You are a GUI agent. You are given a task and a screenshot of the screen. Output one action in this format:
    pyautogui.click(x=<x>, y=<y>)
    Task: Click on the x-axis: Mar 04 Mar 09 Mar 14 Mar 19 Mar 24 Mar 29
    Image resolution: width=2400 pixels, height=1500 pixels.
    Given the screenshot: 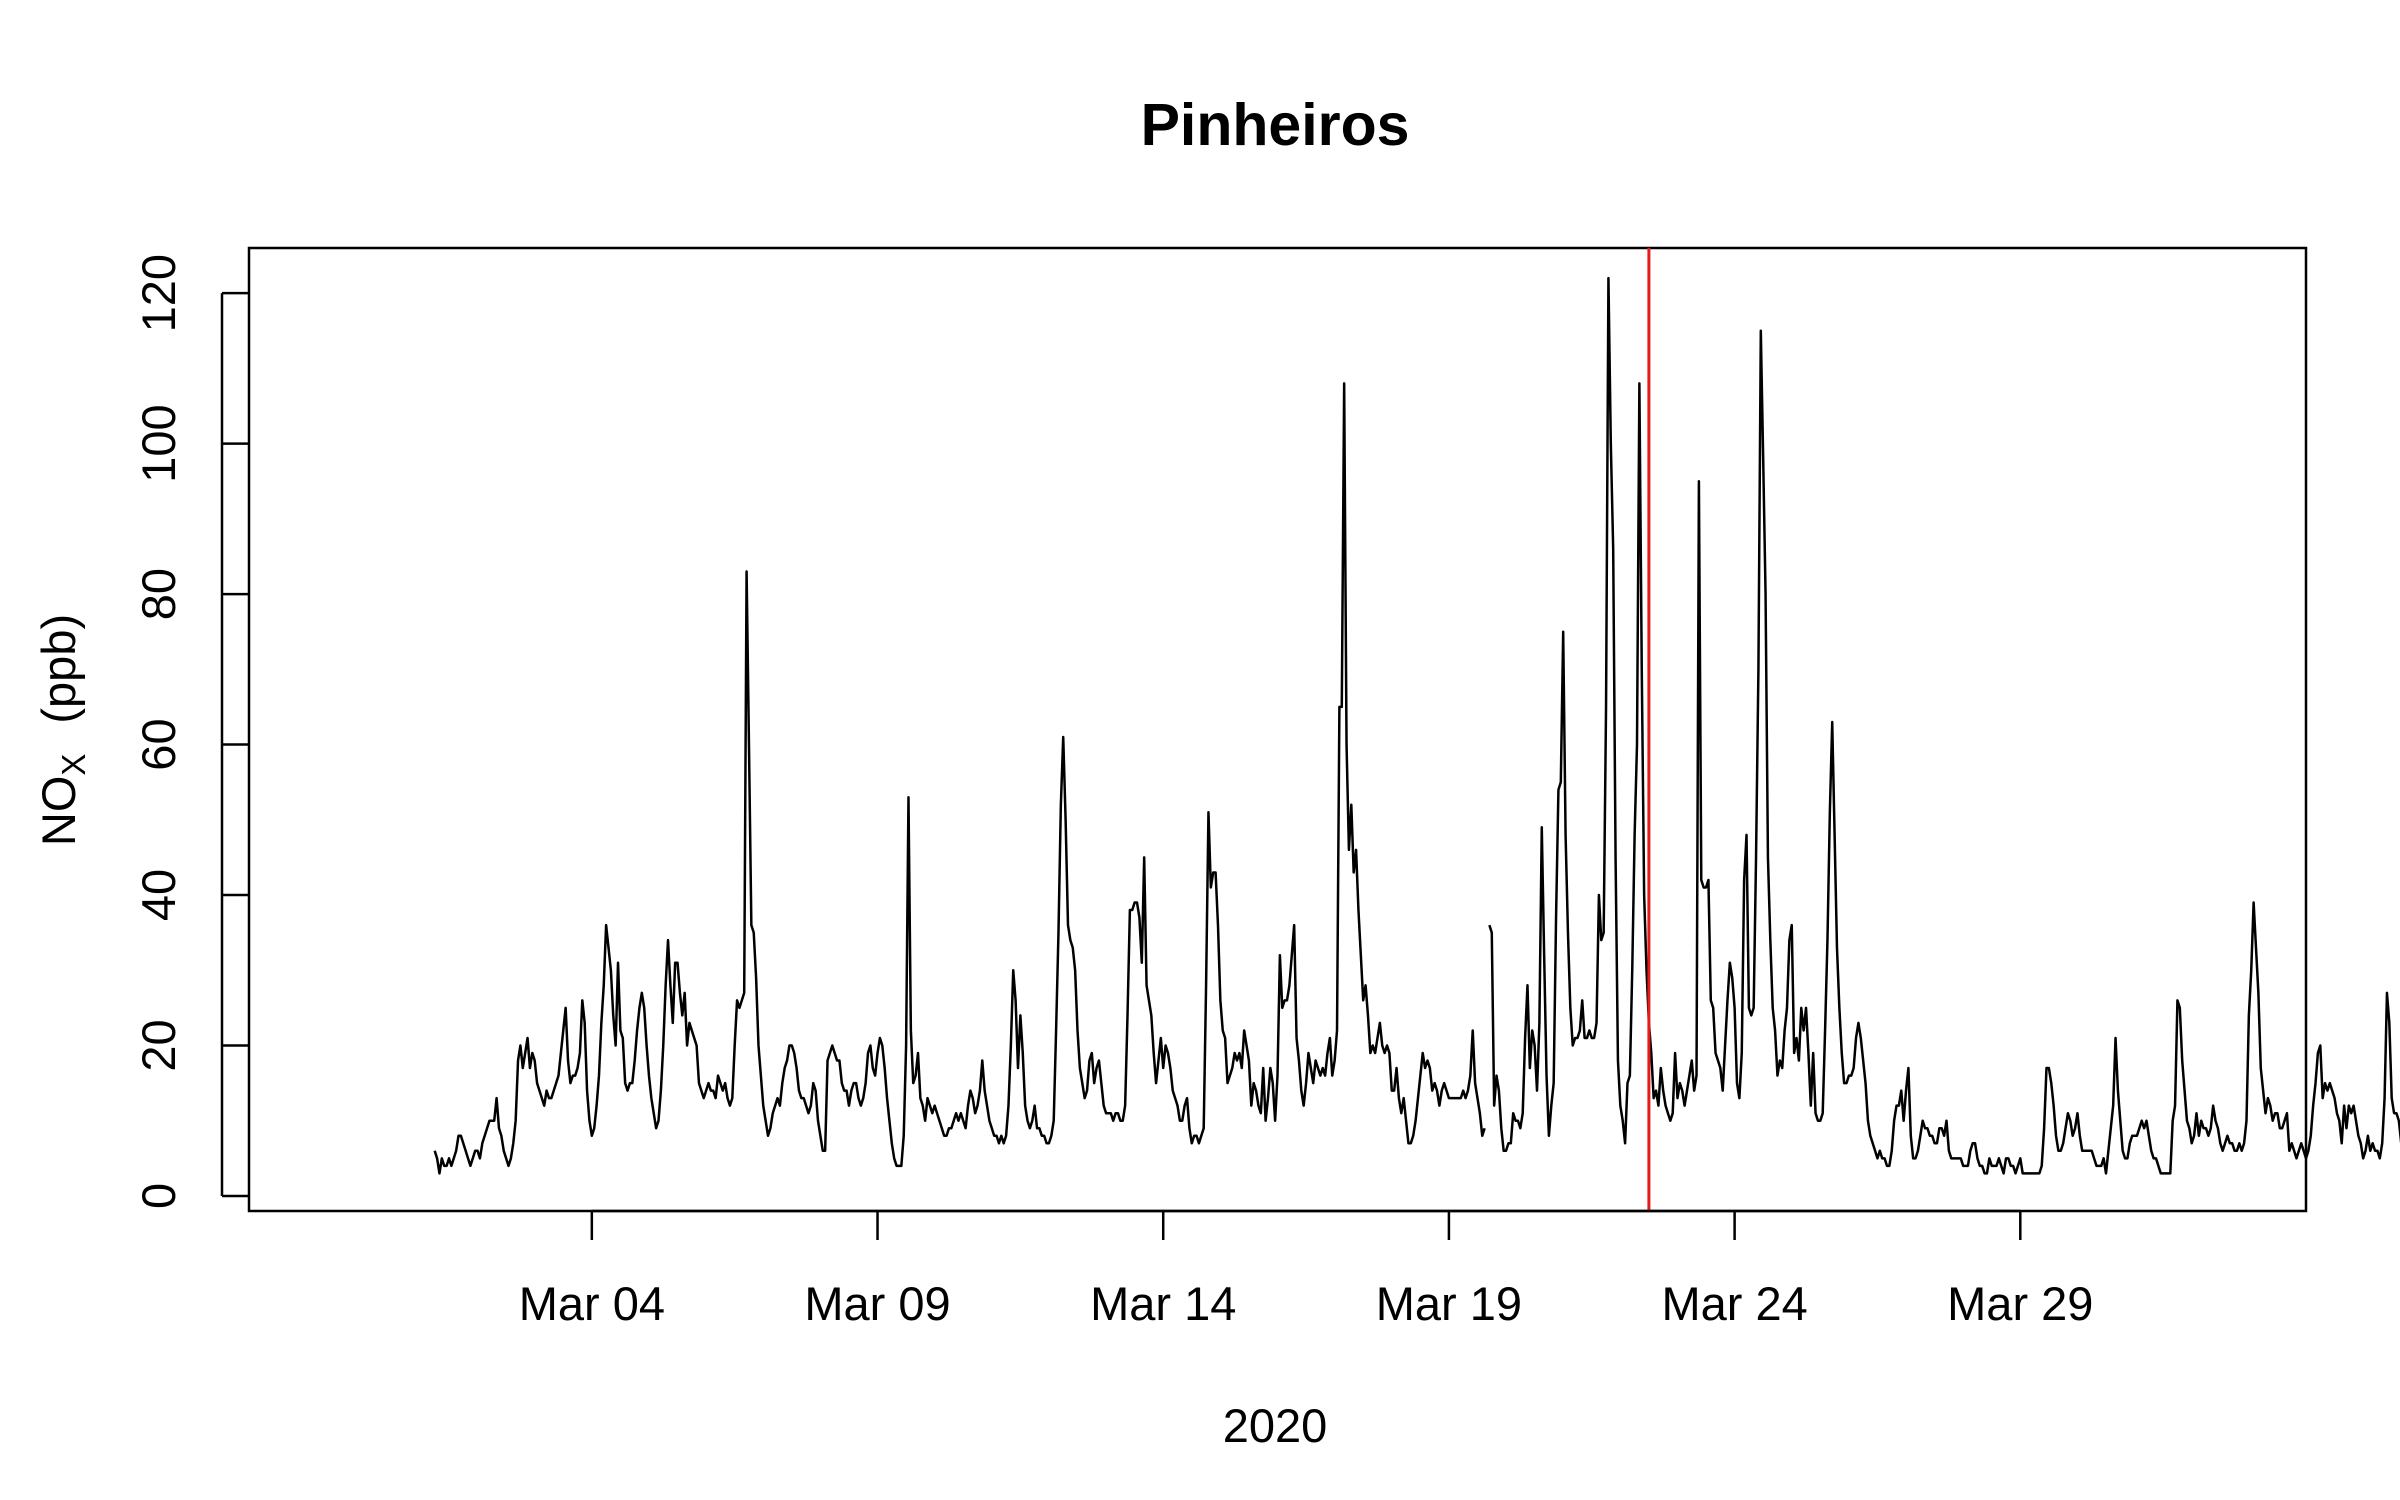 What is the action you would take?
    pyautogui.click(x=1306, y=1269)
    